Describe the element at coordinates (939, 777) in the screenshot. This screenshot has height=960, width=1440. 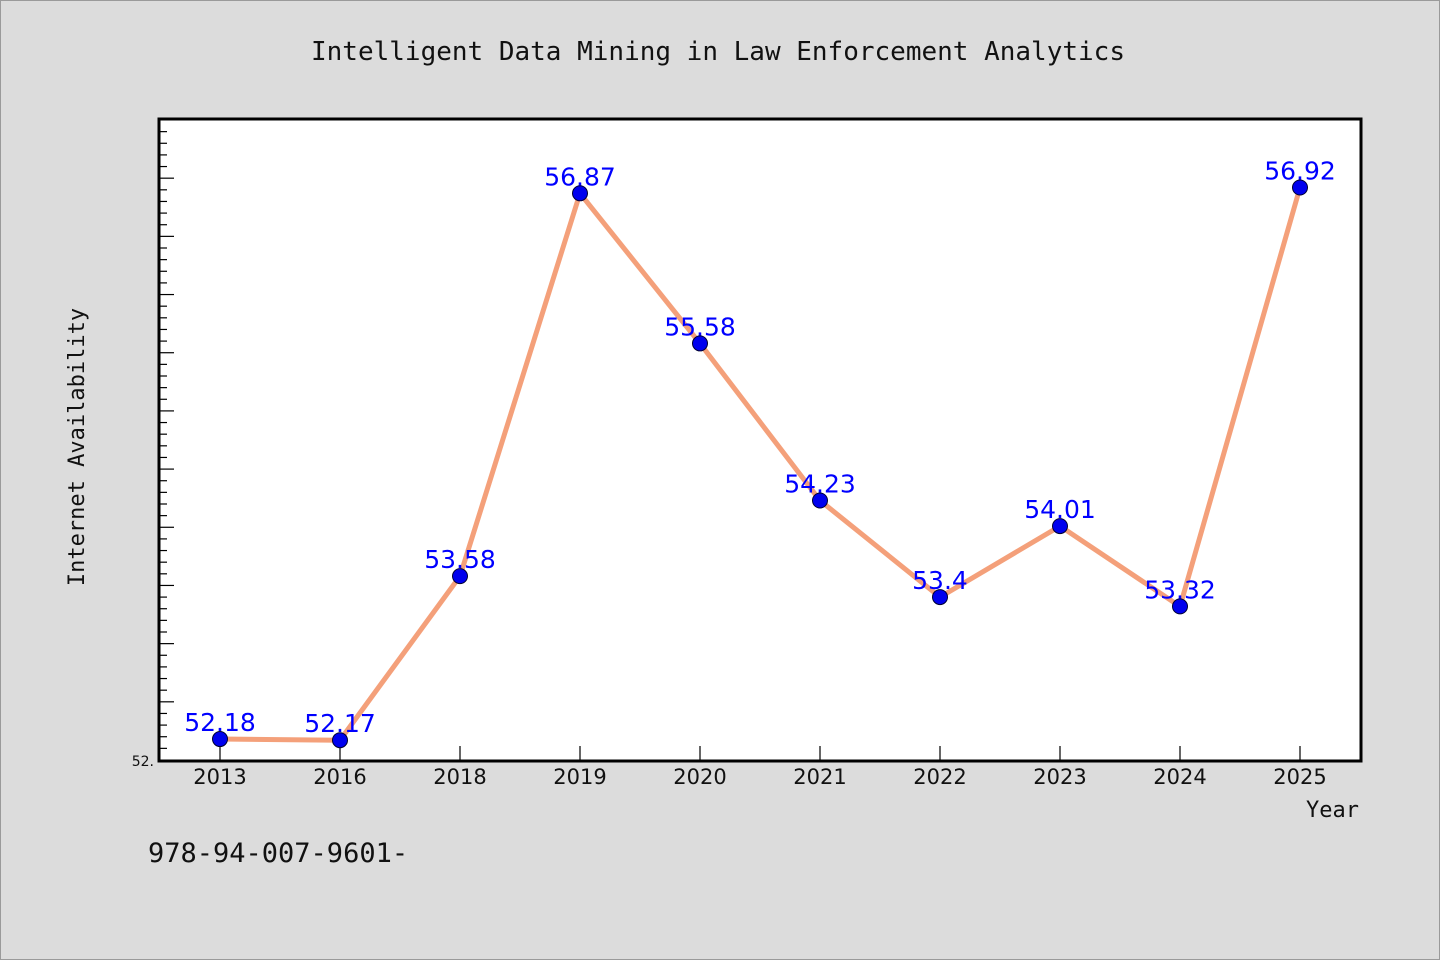
I see `x-tick-label: 2022` at that location.